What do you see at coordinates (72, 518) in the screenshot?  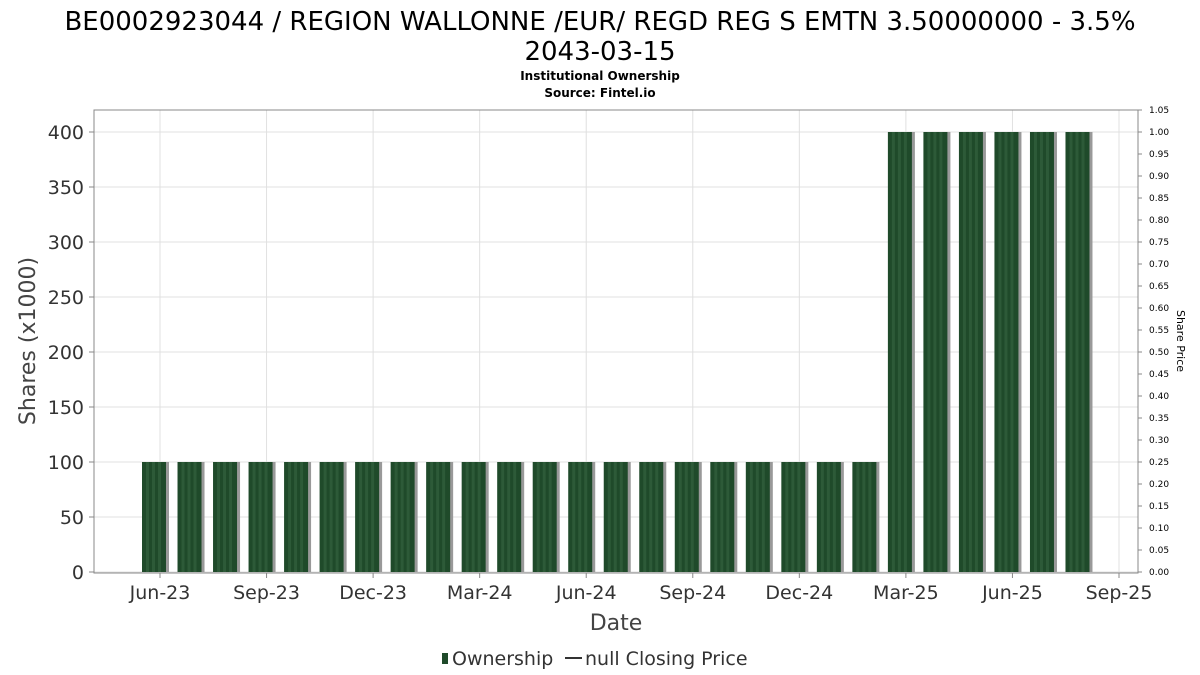 I see `y-tick-label: 50` at bounding box center [72, 518].